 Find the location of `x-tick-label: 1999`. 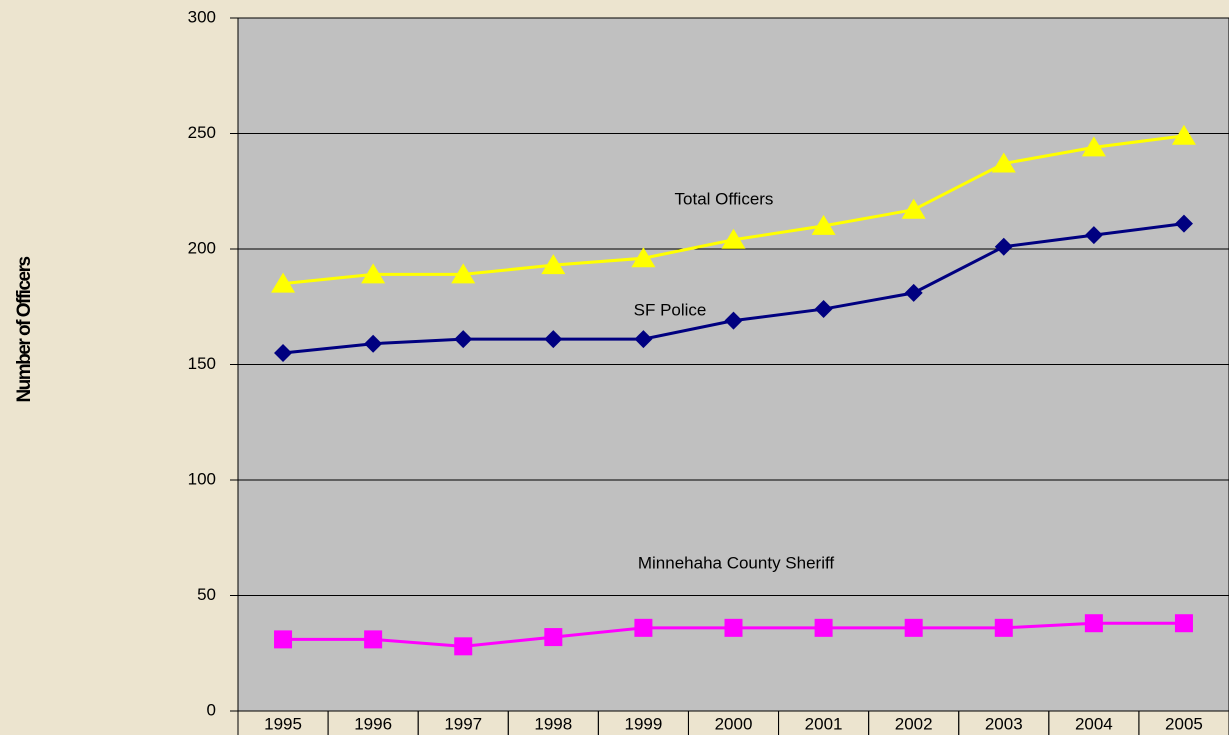

x-tick-label: 1999 is located at coordinates (643, 723).